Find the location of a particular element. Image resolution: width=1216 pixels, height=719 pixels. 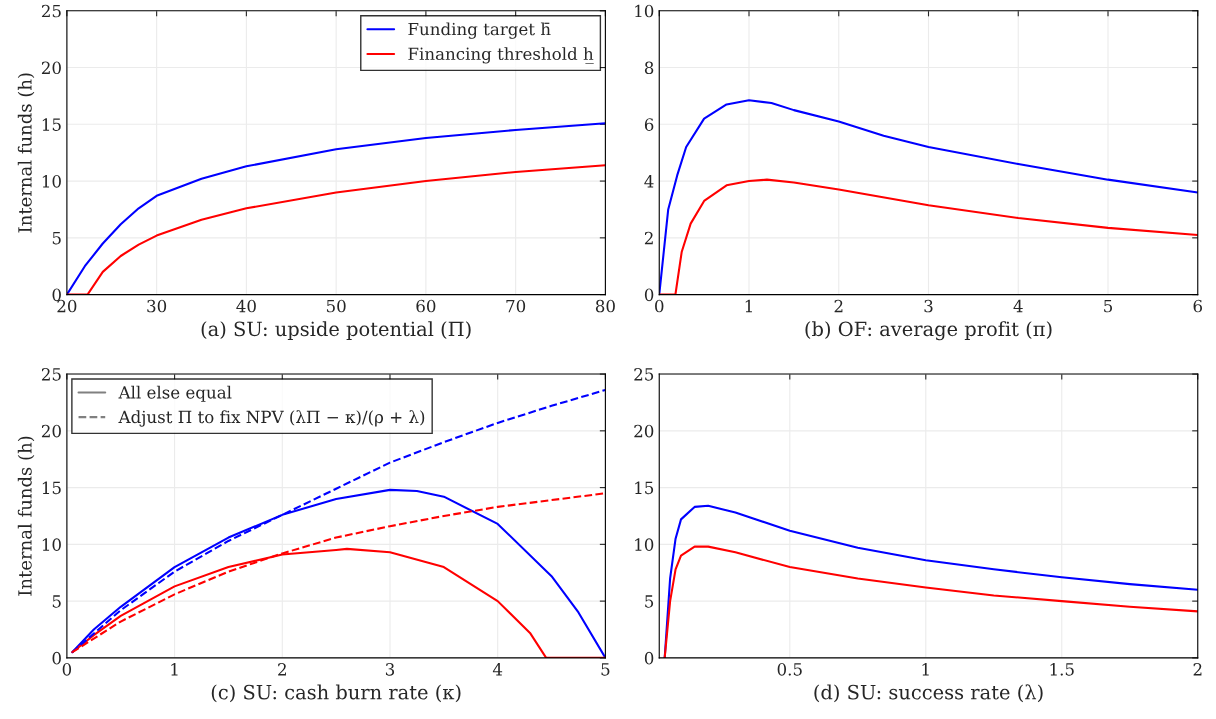

y-tick-label: 2 is located at coordinates (648, 238).